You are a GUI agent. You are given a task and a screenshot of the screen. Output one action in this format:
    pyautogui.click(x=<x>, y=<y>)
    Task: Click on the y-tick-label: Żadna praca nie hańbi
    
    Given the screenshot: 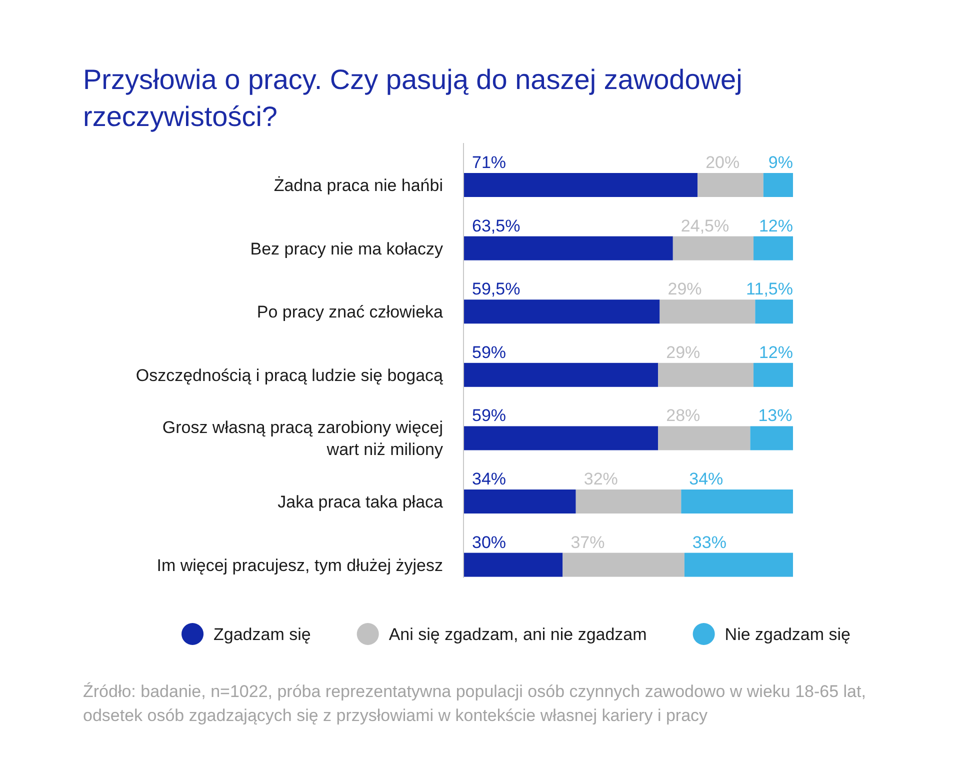 What is the action you would take?
    pyautogui.click(x=358, y=185)
    